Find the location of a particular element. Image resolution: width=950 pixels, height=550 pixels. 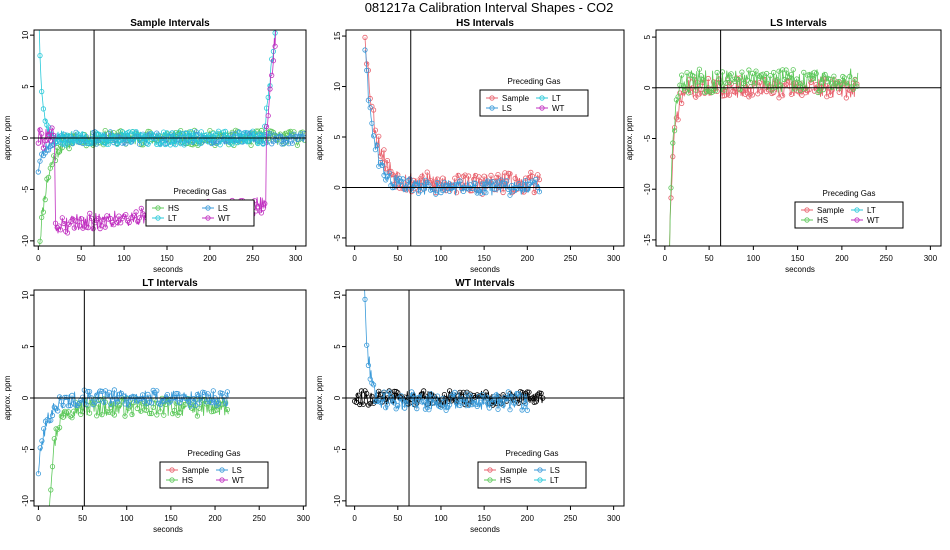

y-tick-label: 0 is located at coordinates (337, 187).